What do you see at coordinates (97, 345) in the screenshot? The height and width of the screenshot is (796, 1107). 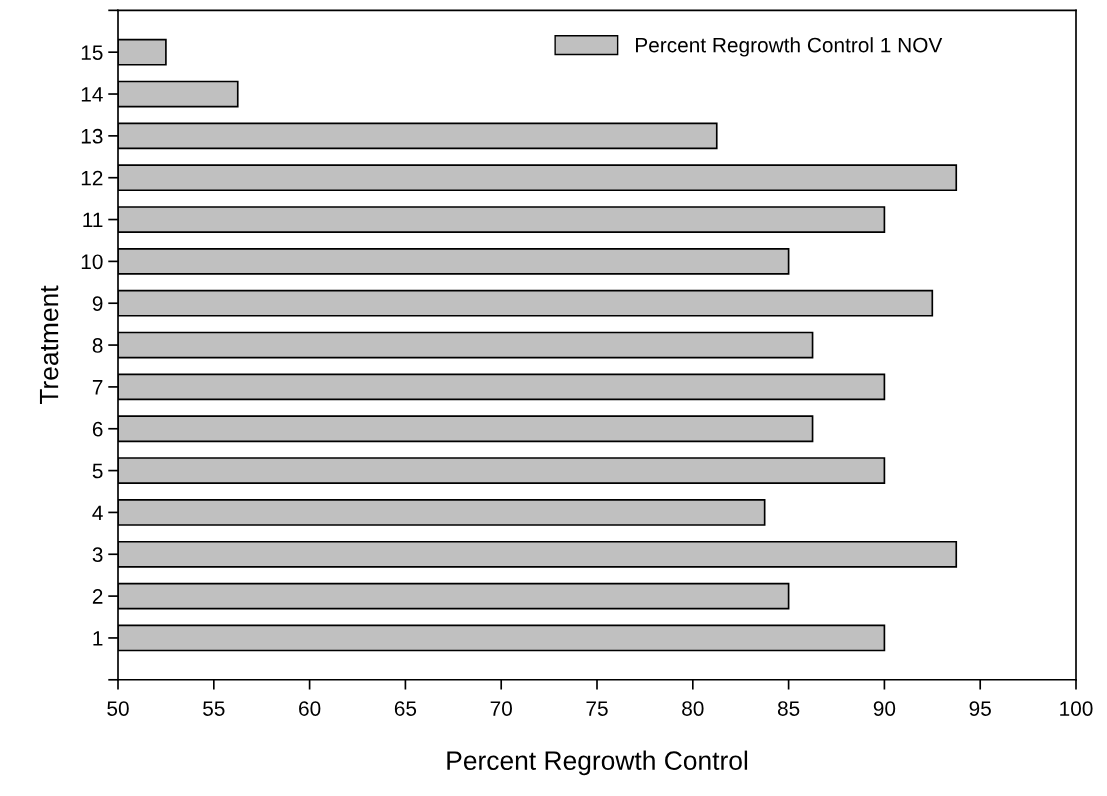 I see `y-tick-label: 8` at bounding box center [97, 345].